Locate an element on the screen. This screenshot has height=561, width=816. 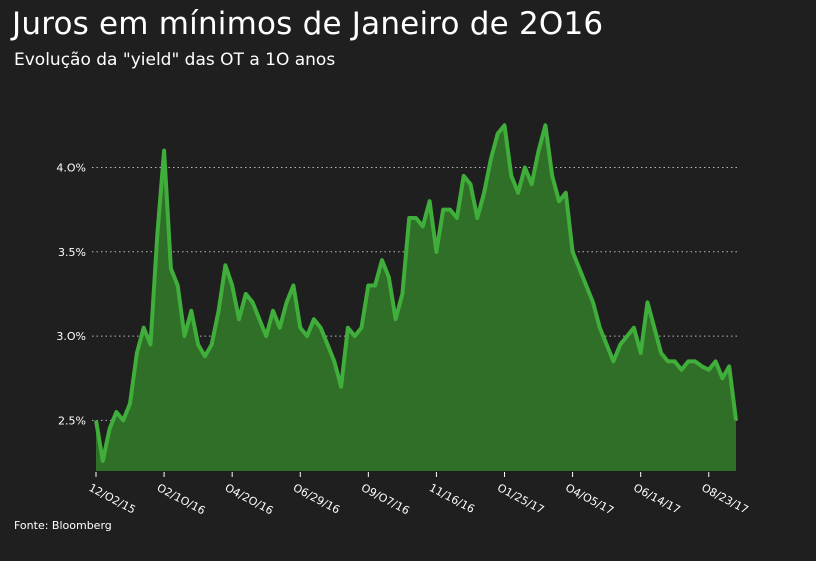
x-tick-label-5: 11/16/16 is located at coordinates (452, 498).